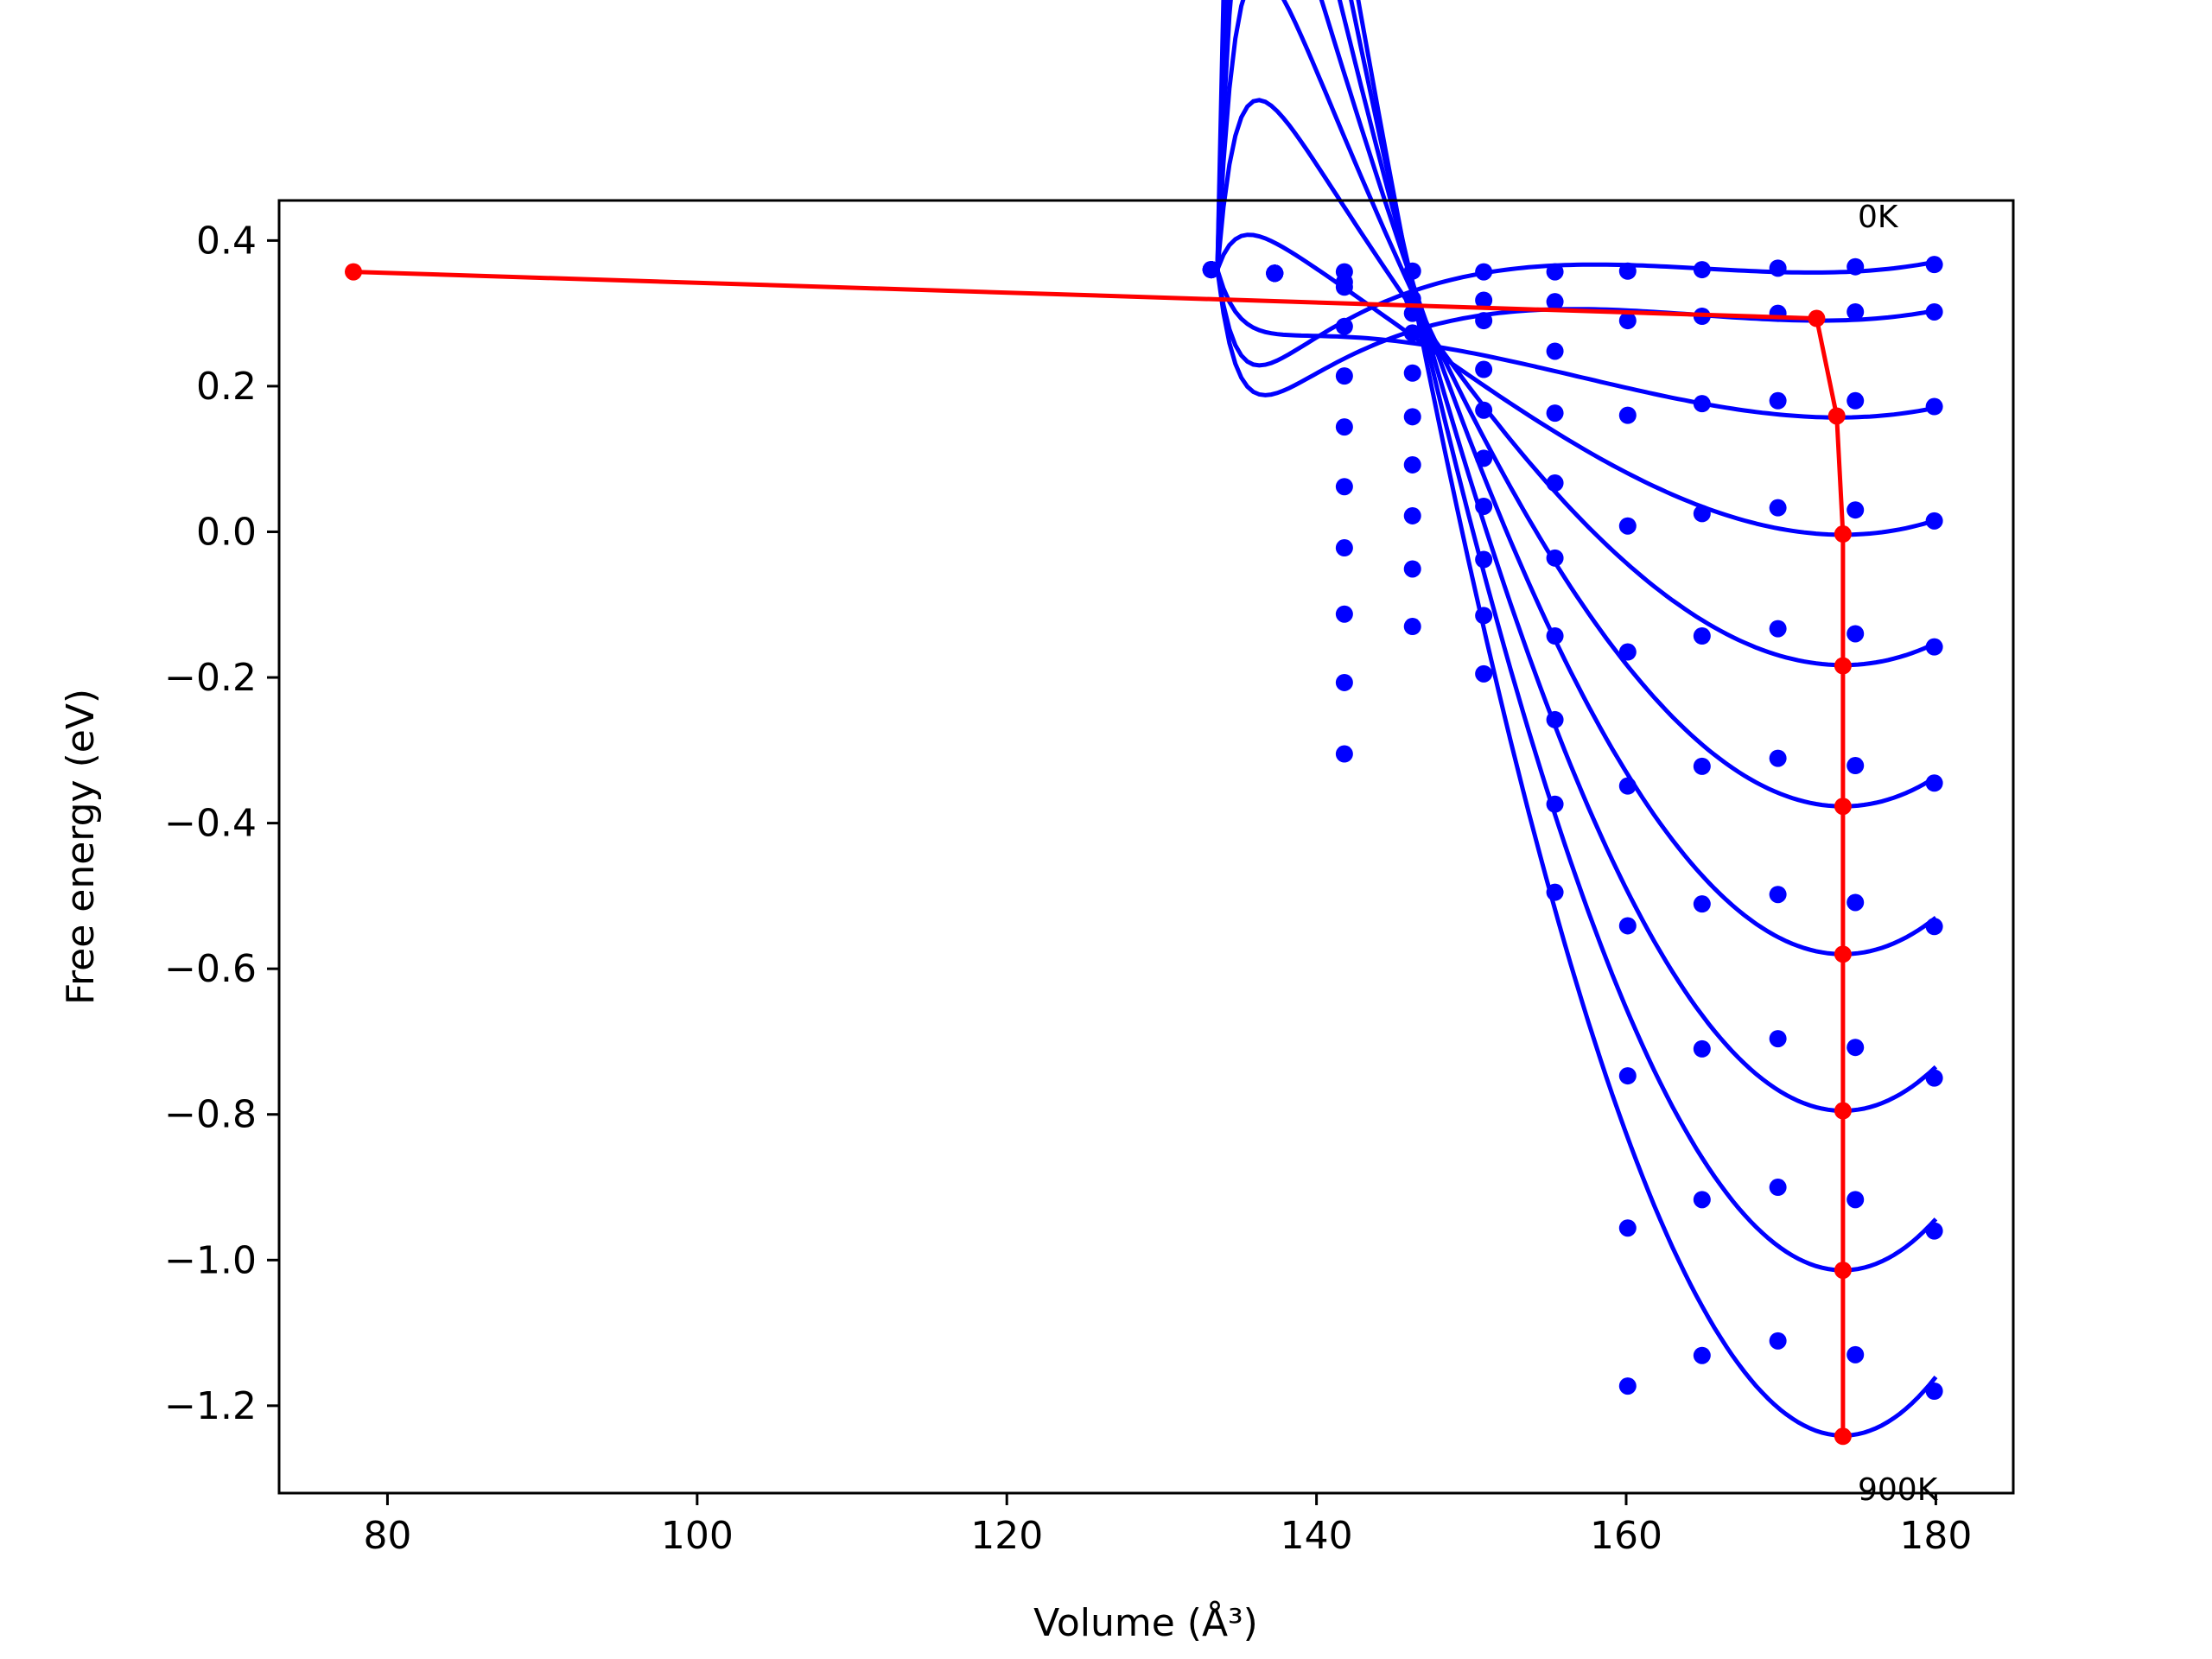  Describe the element at coordinates (81, 847) in the screenshot. I see `y-axis-label: Free energy (eV)` at that location.